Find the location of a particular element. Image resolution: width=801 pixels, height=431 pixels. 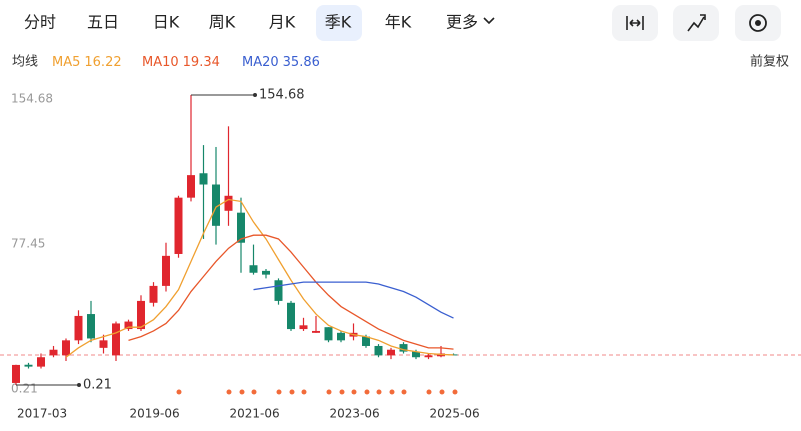

legend-name: MA10 is located at coordinates (160, 62).